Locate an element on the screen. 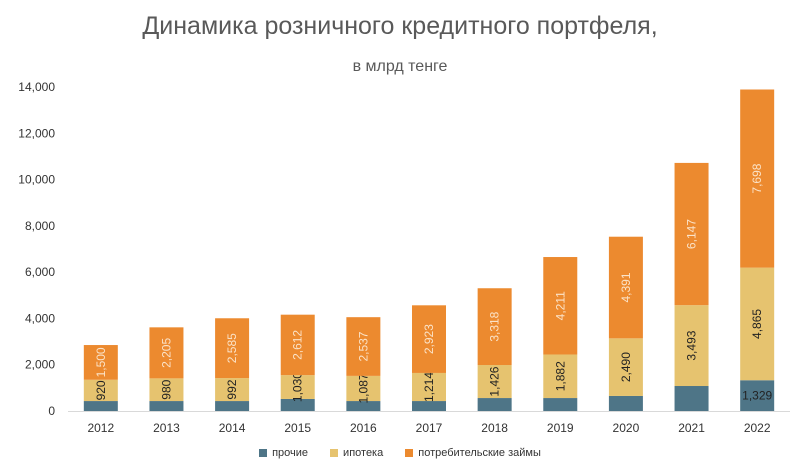 Image resolution: width=800 pixels, height=468 pixels. data-label: 1,214 is located at coordinates (429, 387).